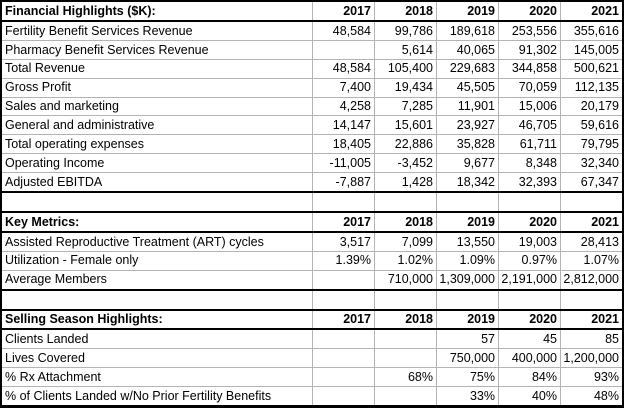 The image size is (624, 408). I want to click on value-cell: 2,191,000, so click(529, 279).